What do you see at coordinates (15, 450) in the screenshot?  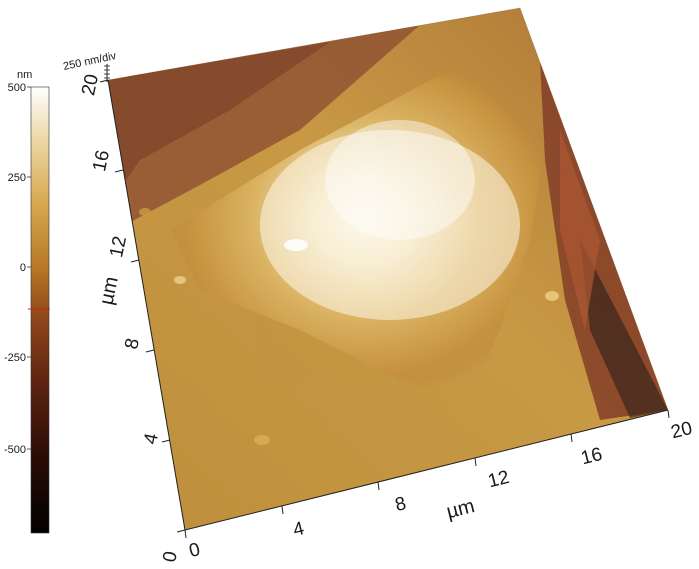 I see `colorbar-tick-label: -500` at bounding box center [15, 450].